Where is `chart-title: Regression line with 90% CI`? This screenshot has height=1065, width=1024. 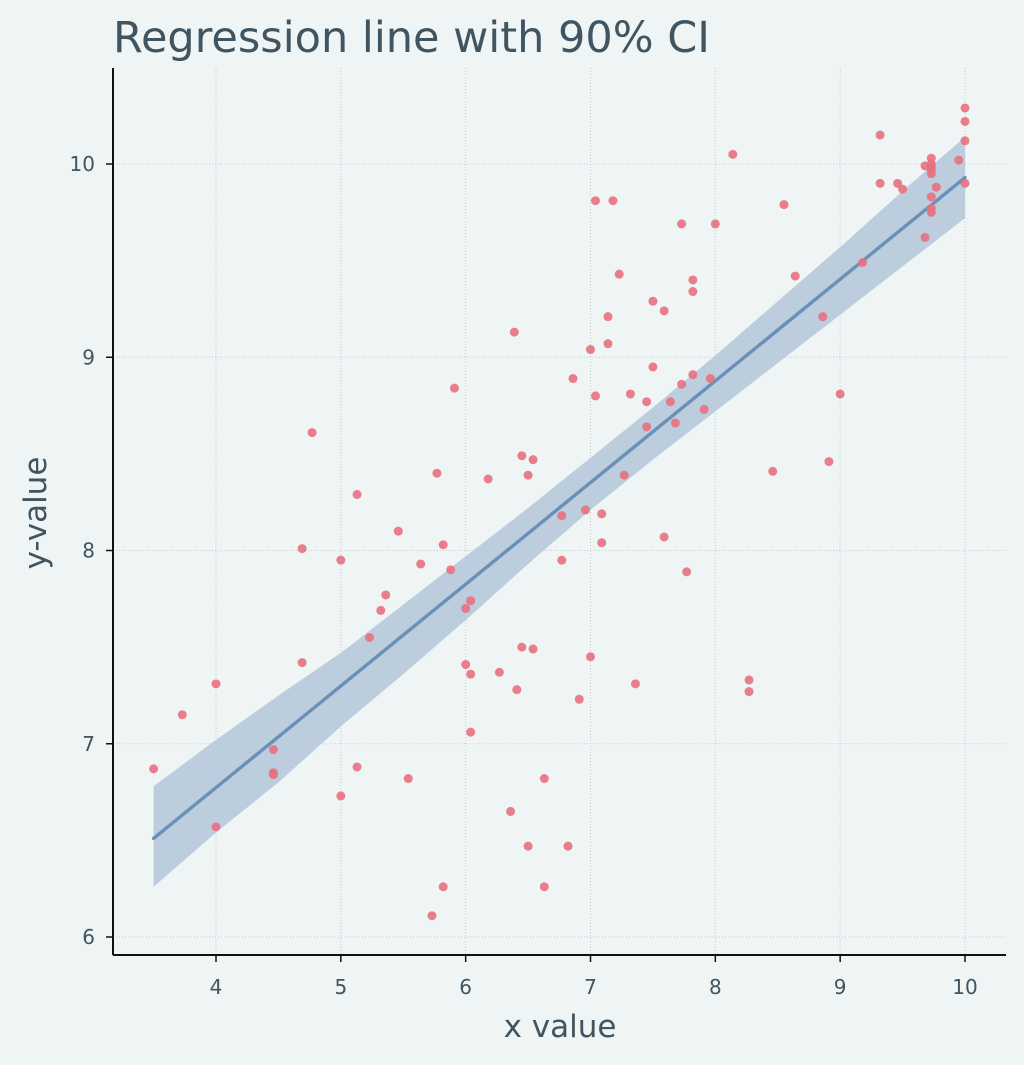
chart-title: Regression line with 90% CI is located at coordinates (411, 38).